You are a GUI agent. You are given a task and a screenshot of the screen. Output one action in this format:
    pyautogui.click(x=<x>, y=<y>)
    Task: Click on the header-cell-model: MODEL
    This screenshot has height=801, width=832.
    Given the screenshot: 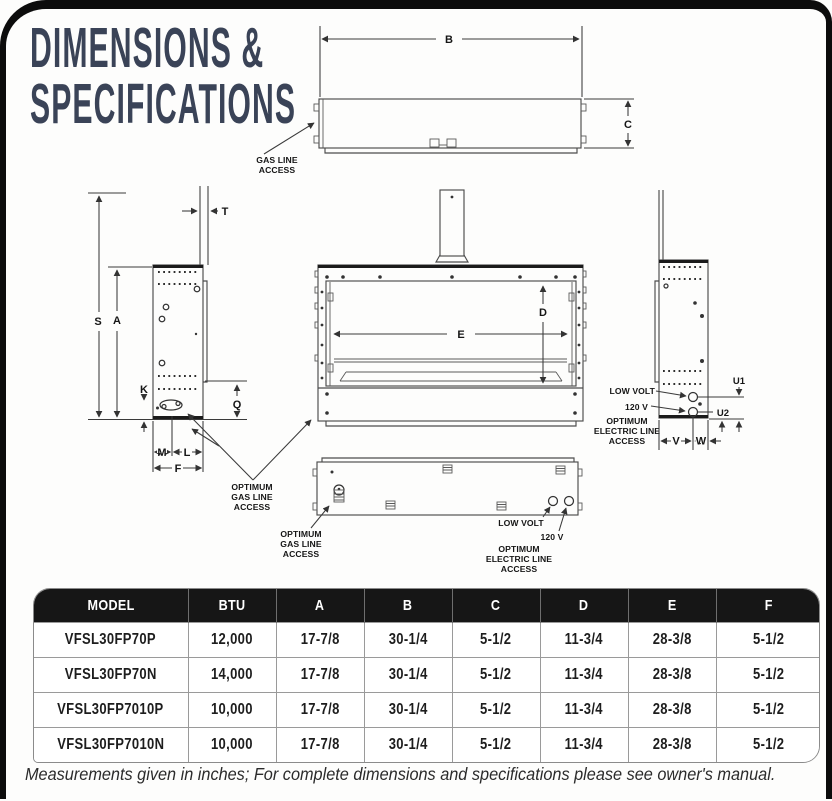 What is the action you would take?
    pyautogui.click(x=111, y=606)
    